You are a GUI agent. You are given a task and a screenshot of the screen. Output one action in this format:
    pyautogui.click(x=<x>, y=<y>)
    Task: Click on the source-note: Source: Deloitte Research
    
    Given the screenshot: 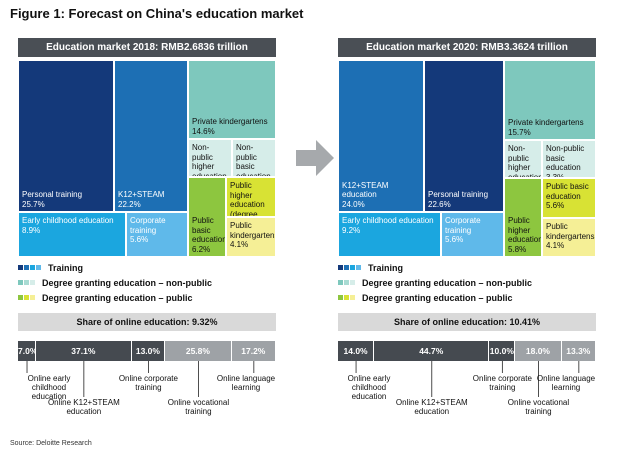 What is the action you would take?
    pyautogui.click(x=51, y=443)
    